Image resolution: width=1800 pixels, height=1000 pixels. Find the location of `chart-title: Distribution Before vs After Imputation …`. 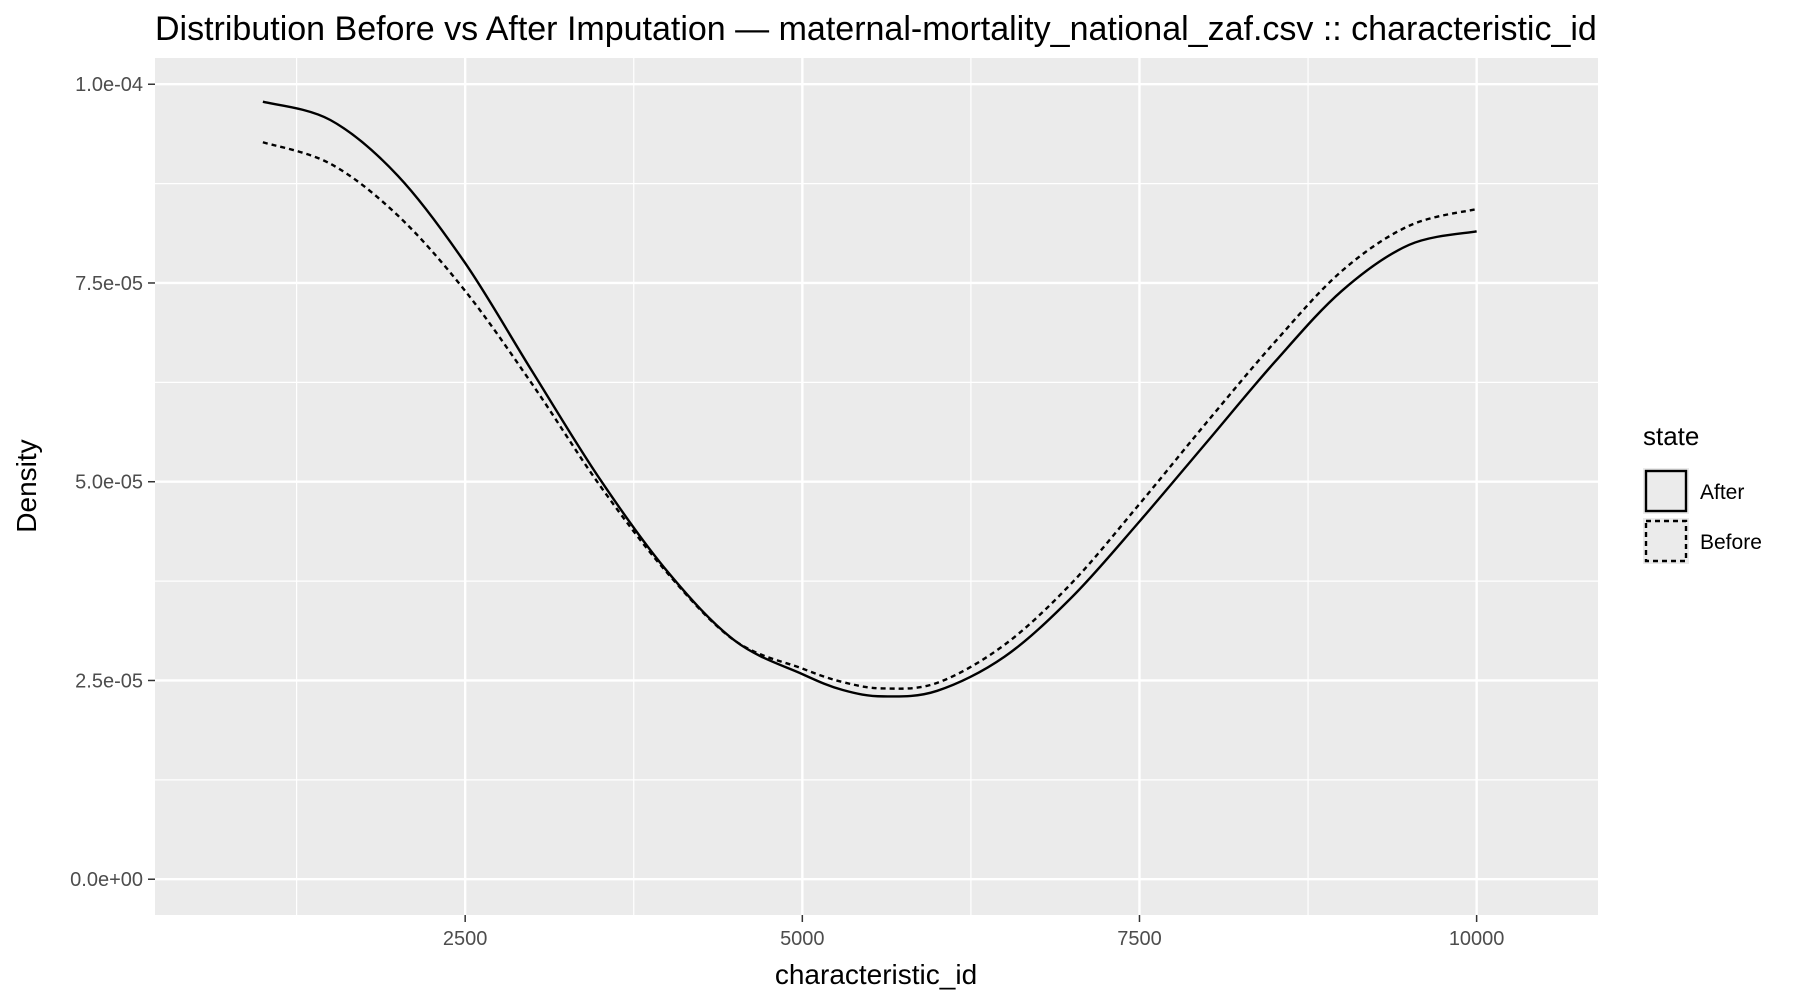

chart-title: Distribution Before vs After Imputation … is located at coordinates (876, 29).